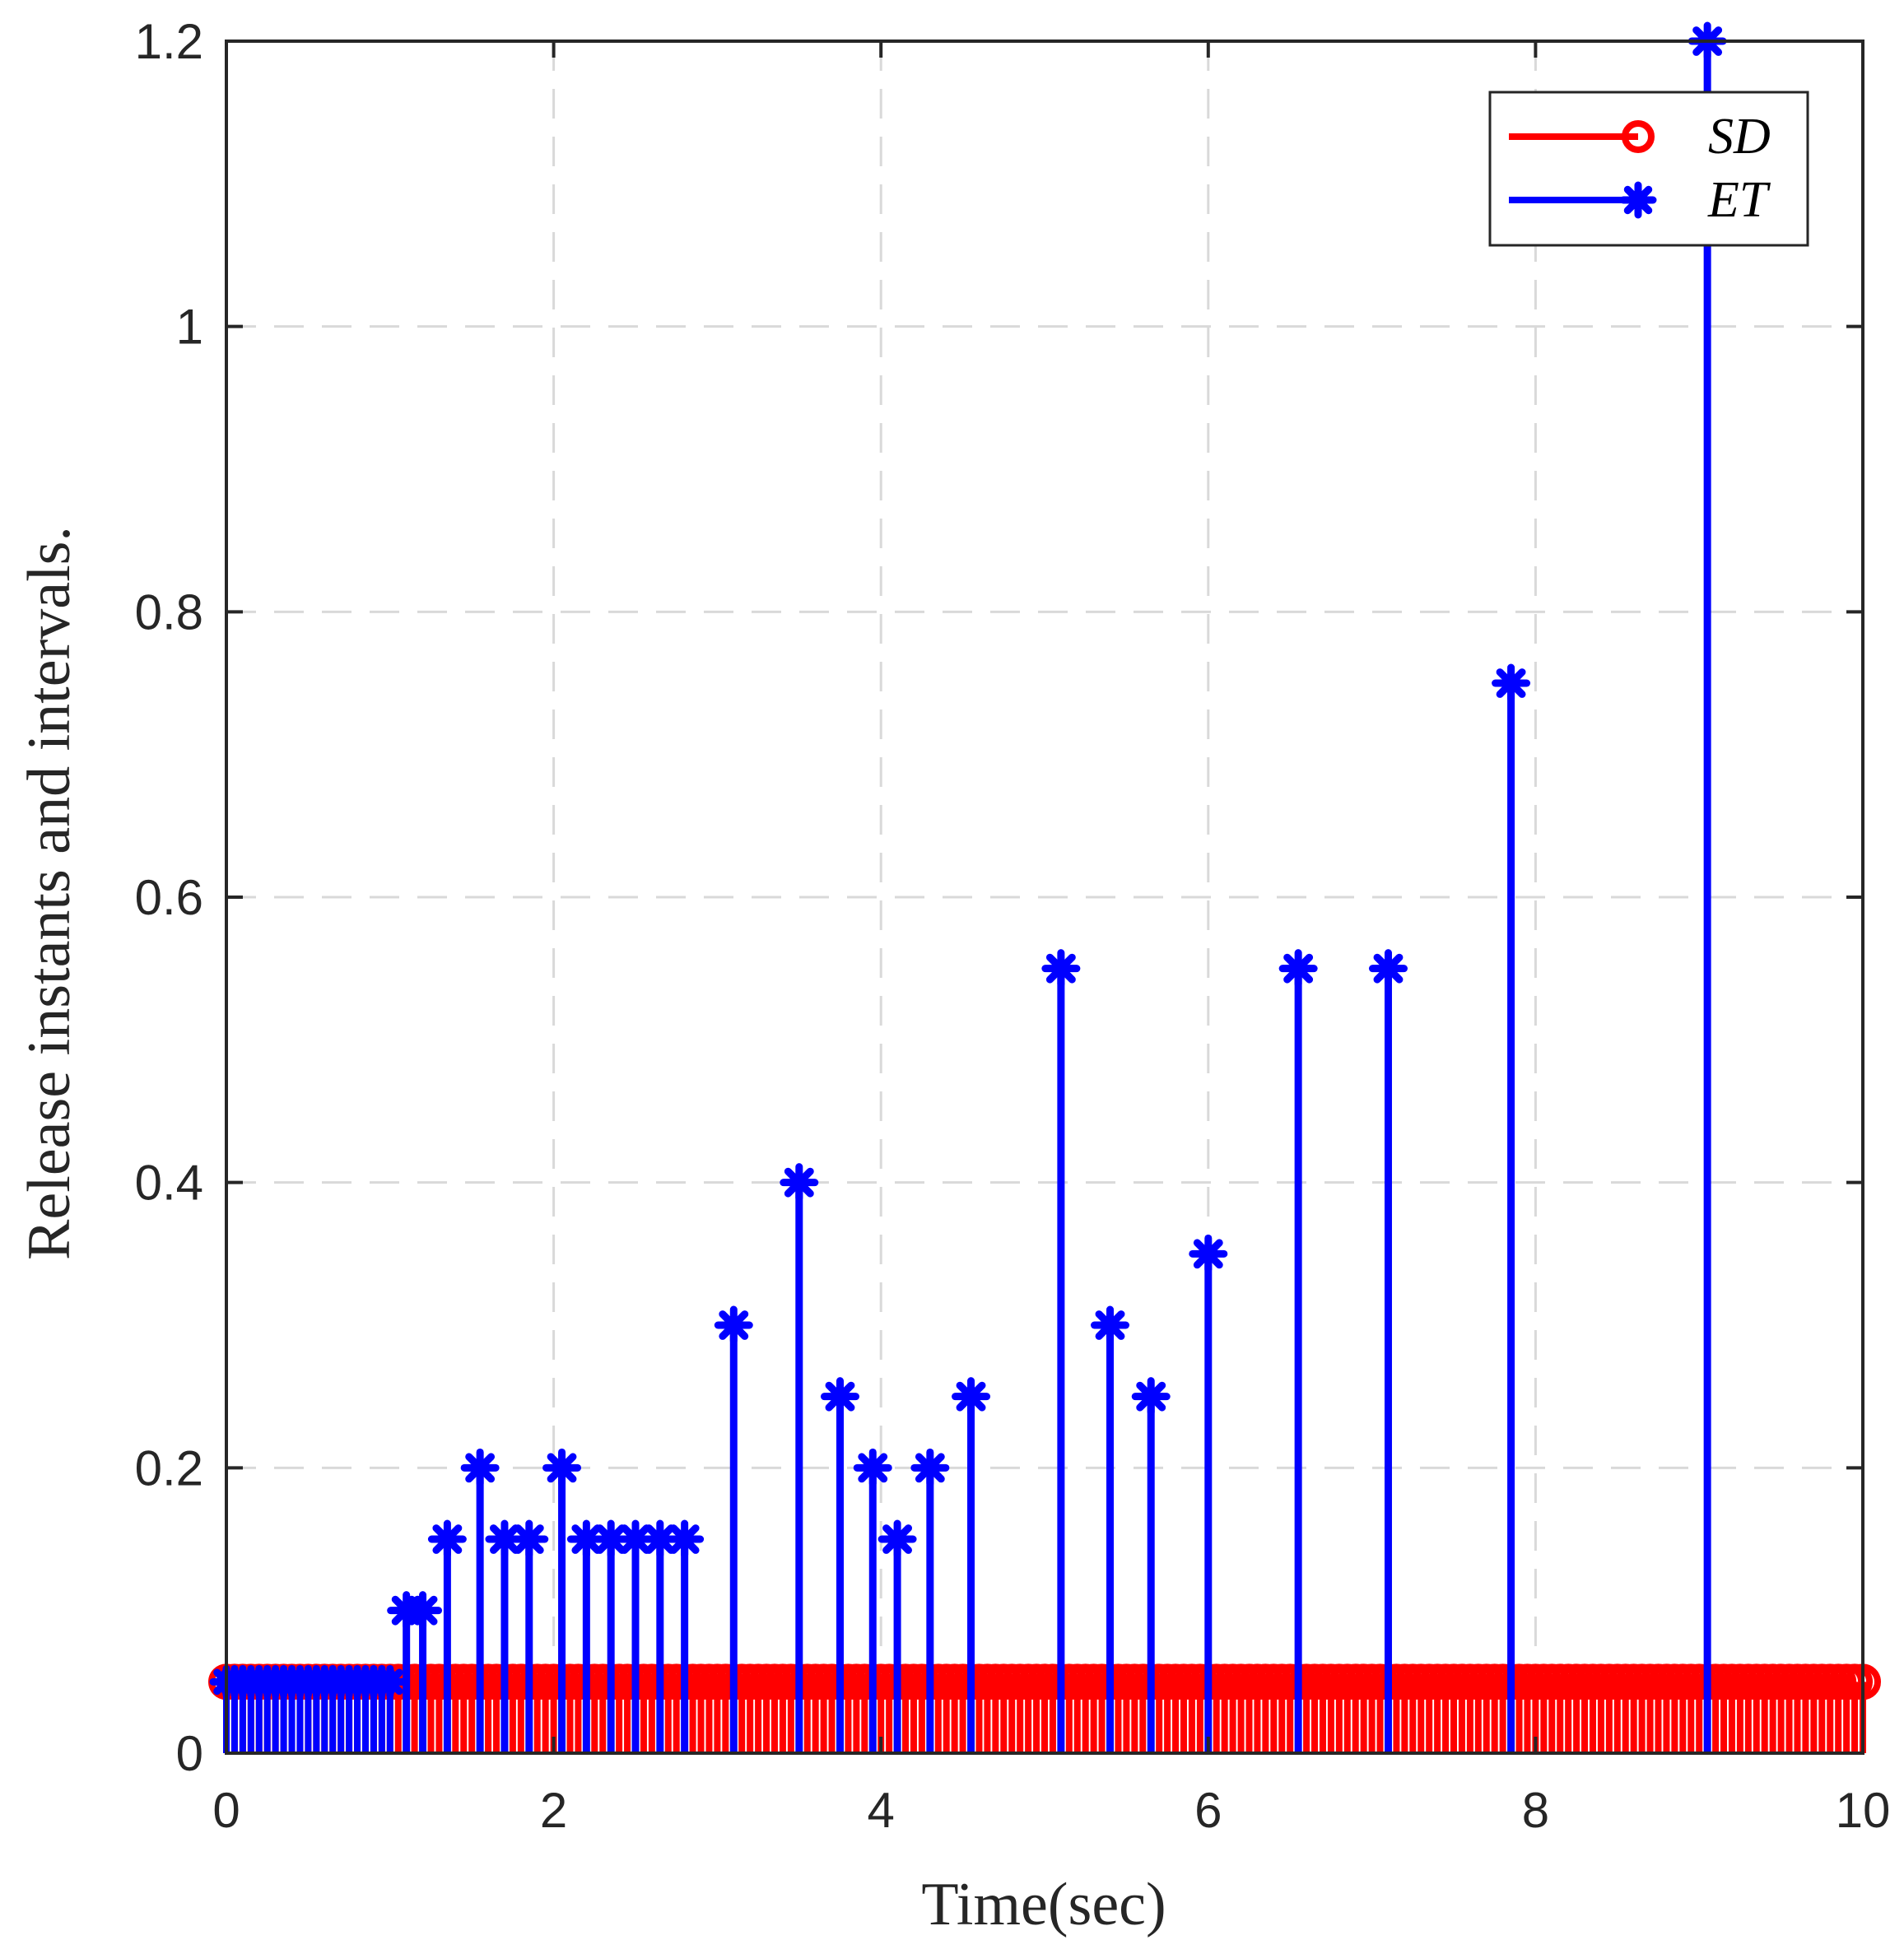  What do you see at coordinates (189, 327) in the screenshot?
I see `y-tick-label: 1` at bounding box center [189, 327].